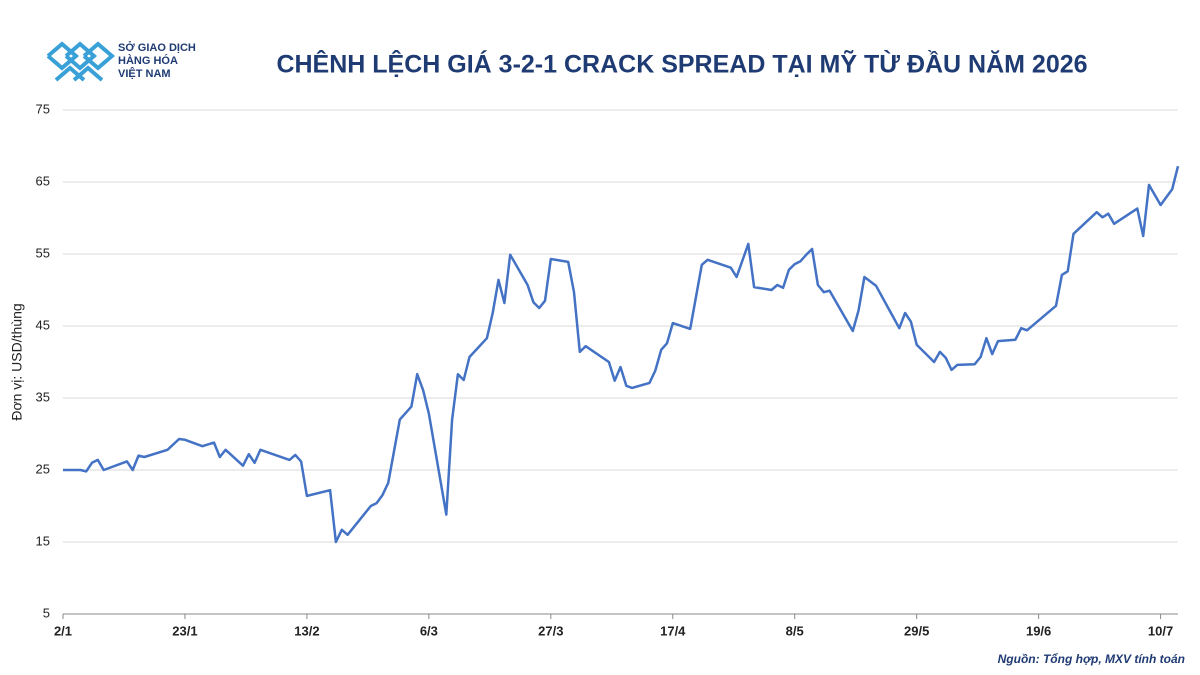  What do you see at coordinates (43, 324) in the screenshot?
I see `y-tick-label: 45` at bounding box center [43, 324].